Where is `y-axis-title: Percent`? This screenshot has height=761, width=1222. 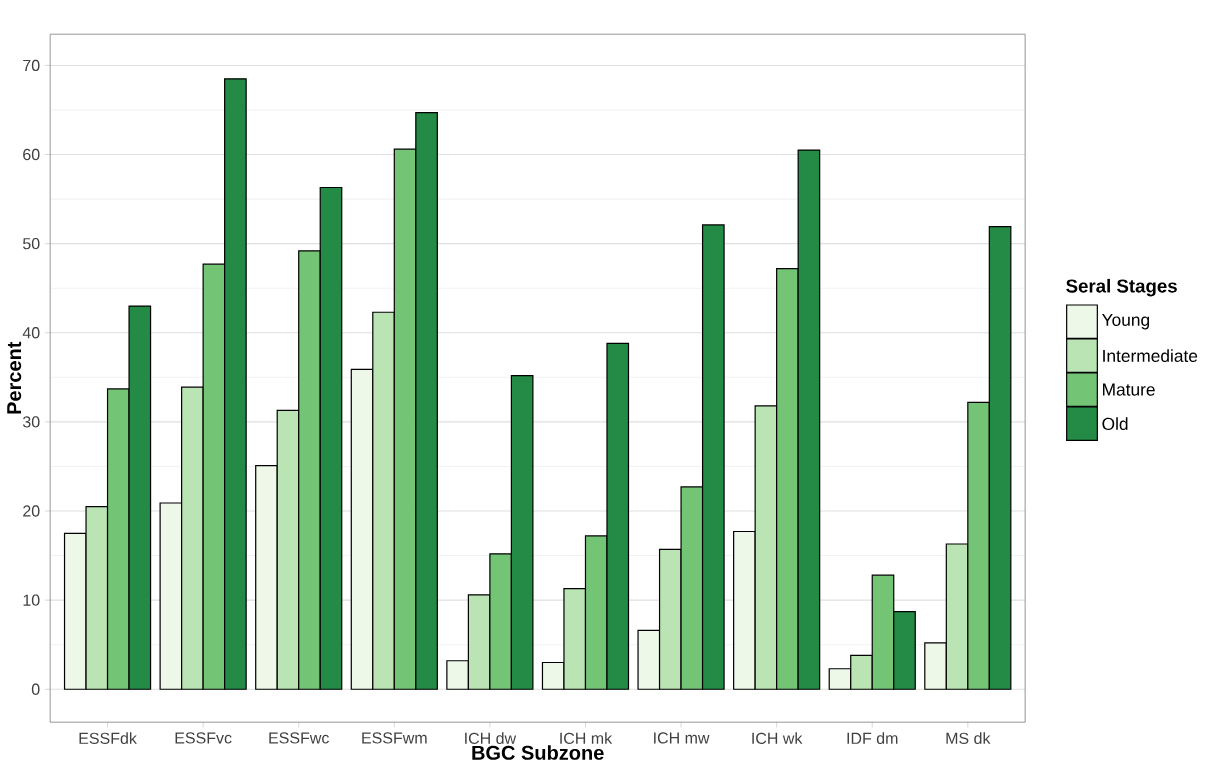
y-axis-title: Percent is located at coordinates (14, 377).